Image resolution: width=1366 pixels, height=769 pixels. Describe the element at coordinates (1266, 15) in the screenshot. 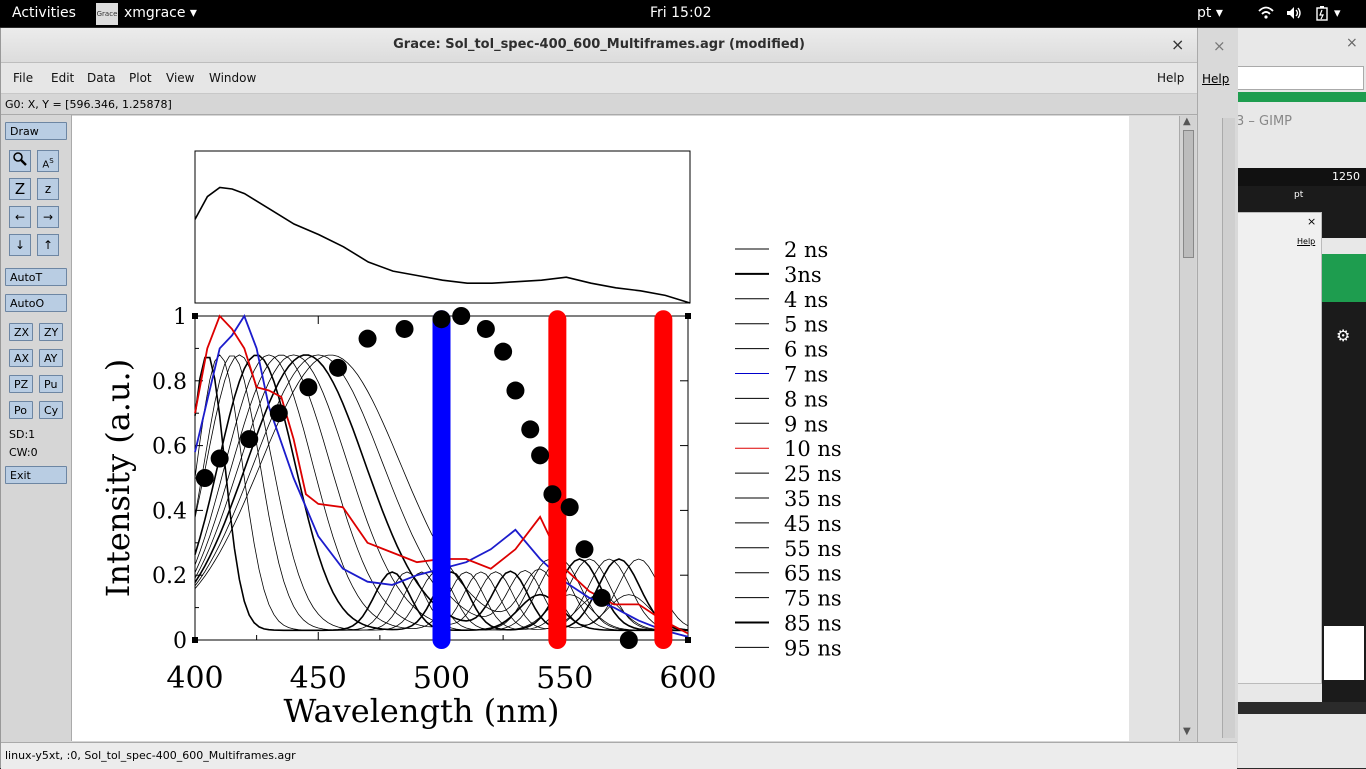

I see `wifi-icon` at that location.